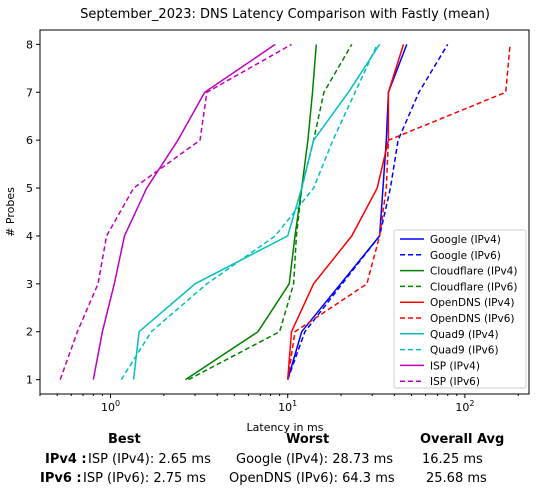 Image resolution: width=541 pixels, height=496 pixels. Describe the element at coordinates (464, 406) in the screenshot. I see `x-tick-label: 10²` at that location.